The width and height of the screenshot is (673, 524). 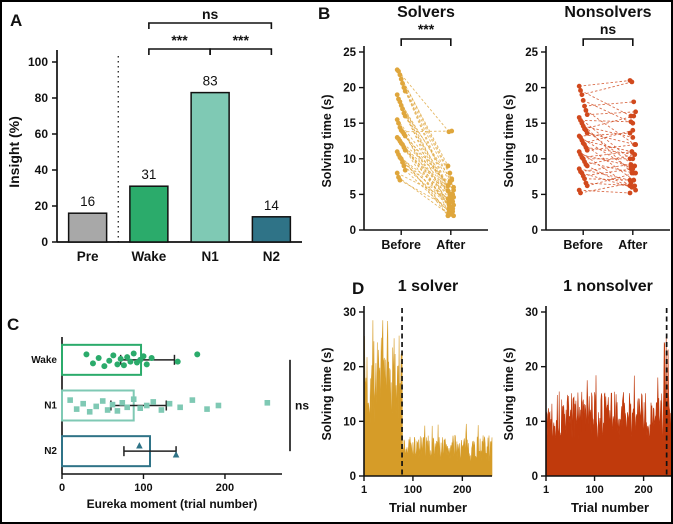 What do you see at coordinates (324, 13) in the screenshot?
I see `panel-b-label: B` at bounding box center [324, 13].